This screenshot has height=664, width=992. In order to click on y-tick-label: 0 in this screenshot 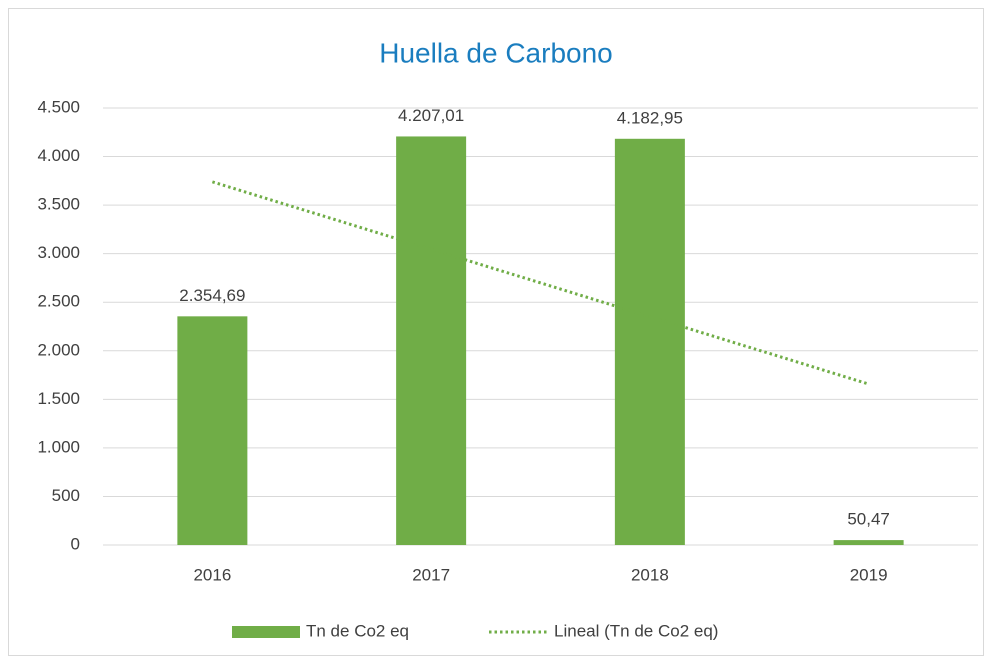, I will do `click(75, 543)`.